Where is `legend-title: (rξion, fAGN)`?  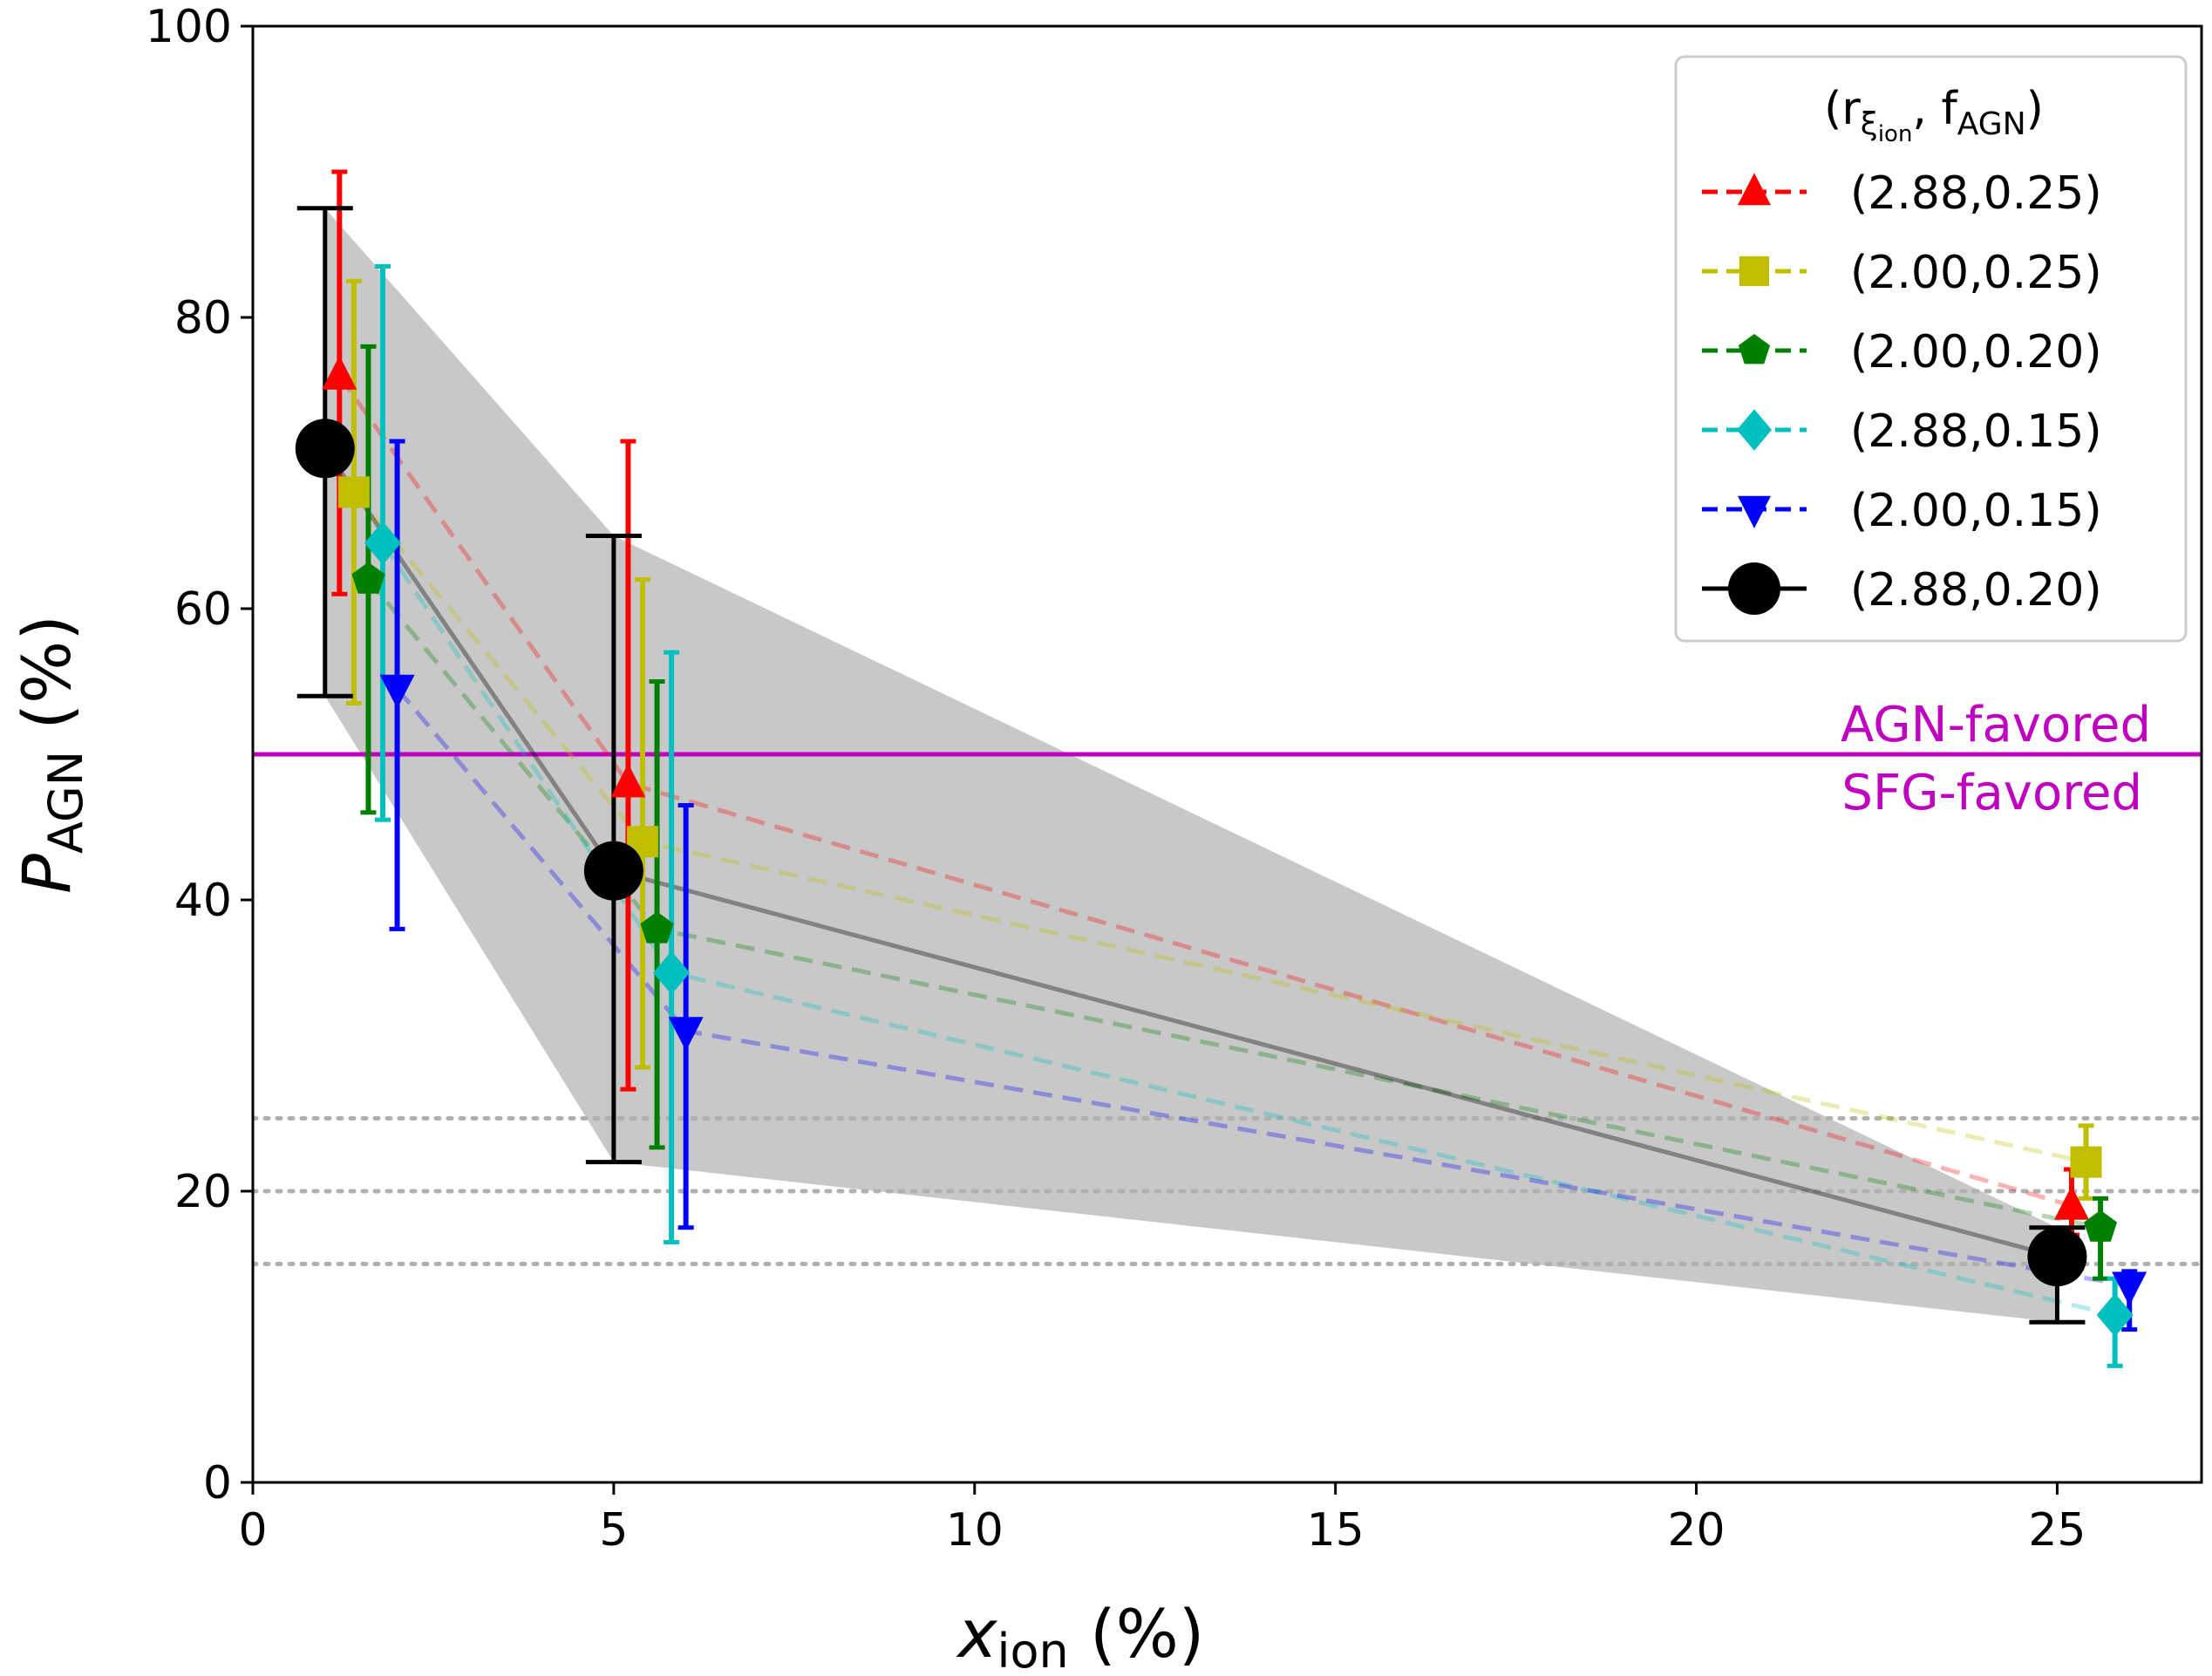
legend-title: (rξion, fAGN) is located at coordinates (1934, 115).